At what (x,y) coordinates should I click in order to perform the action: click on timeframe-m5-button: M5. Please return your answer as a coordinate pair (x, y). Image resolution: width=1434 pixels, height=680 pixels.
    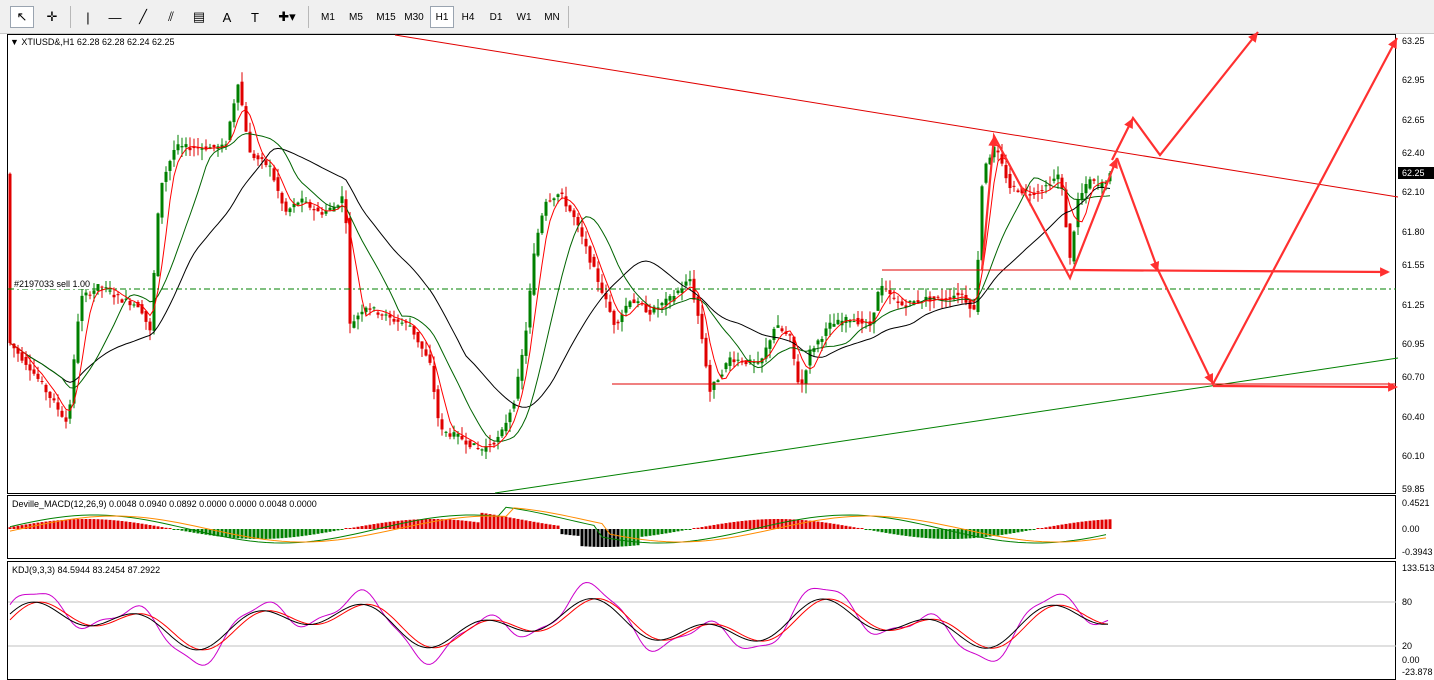
    Looking at the image, I should click on (356, 17).